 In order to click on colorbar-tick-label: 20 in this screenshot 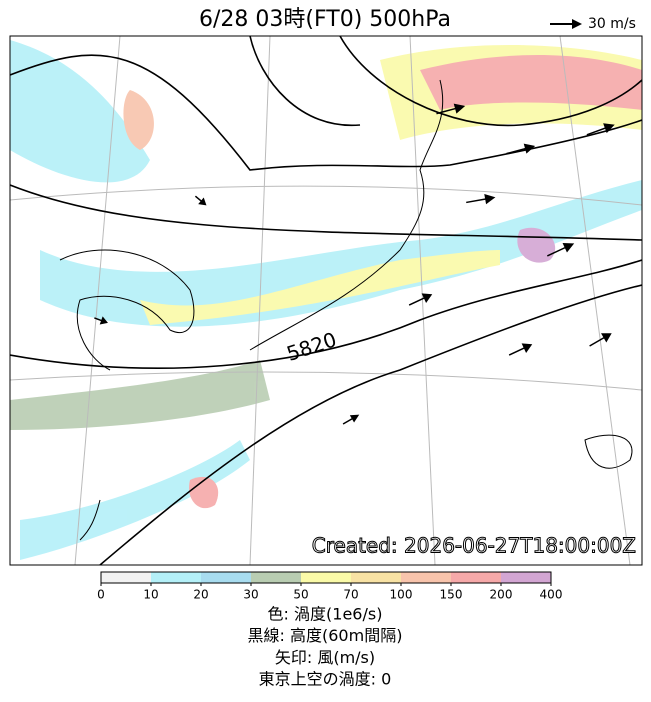, I will do `click(200, 595)`.